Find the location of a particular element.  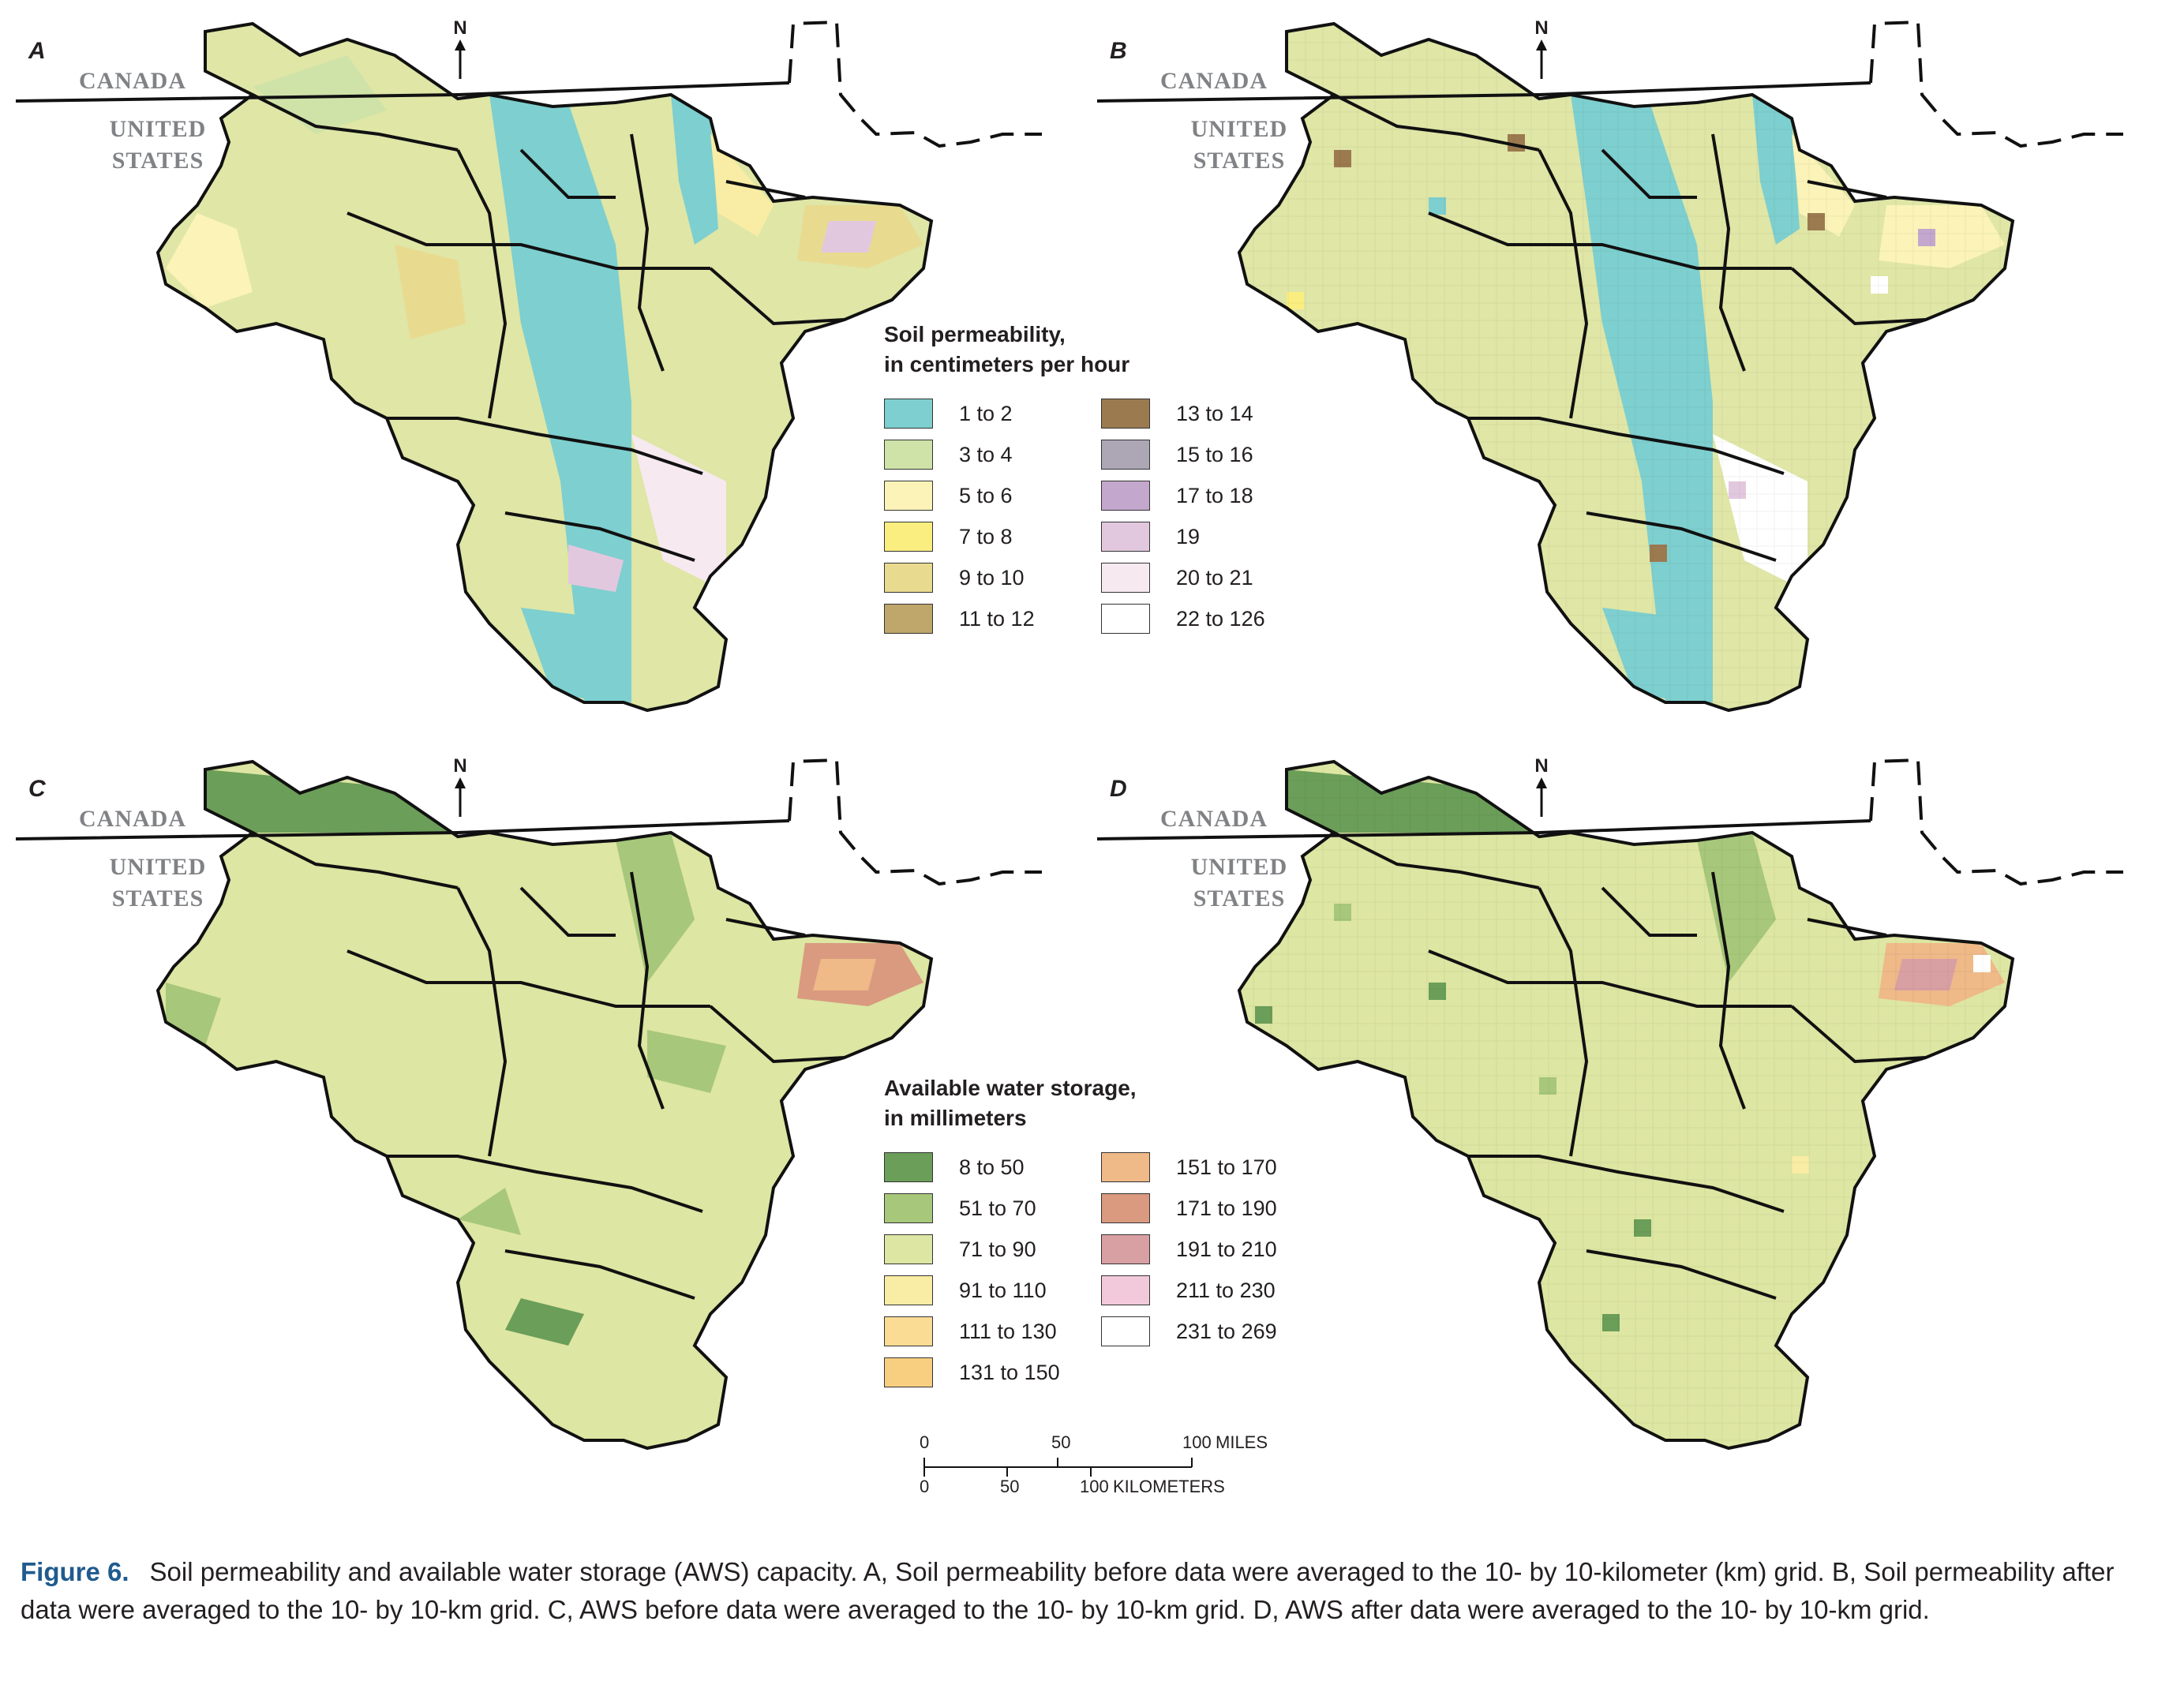

map-c-boundaries is located at coordinates (544, 1105).